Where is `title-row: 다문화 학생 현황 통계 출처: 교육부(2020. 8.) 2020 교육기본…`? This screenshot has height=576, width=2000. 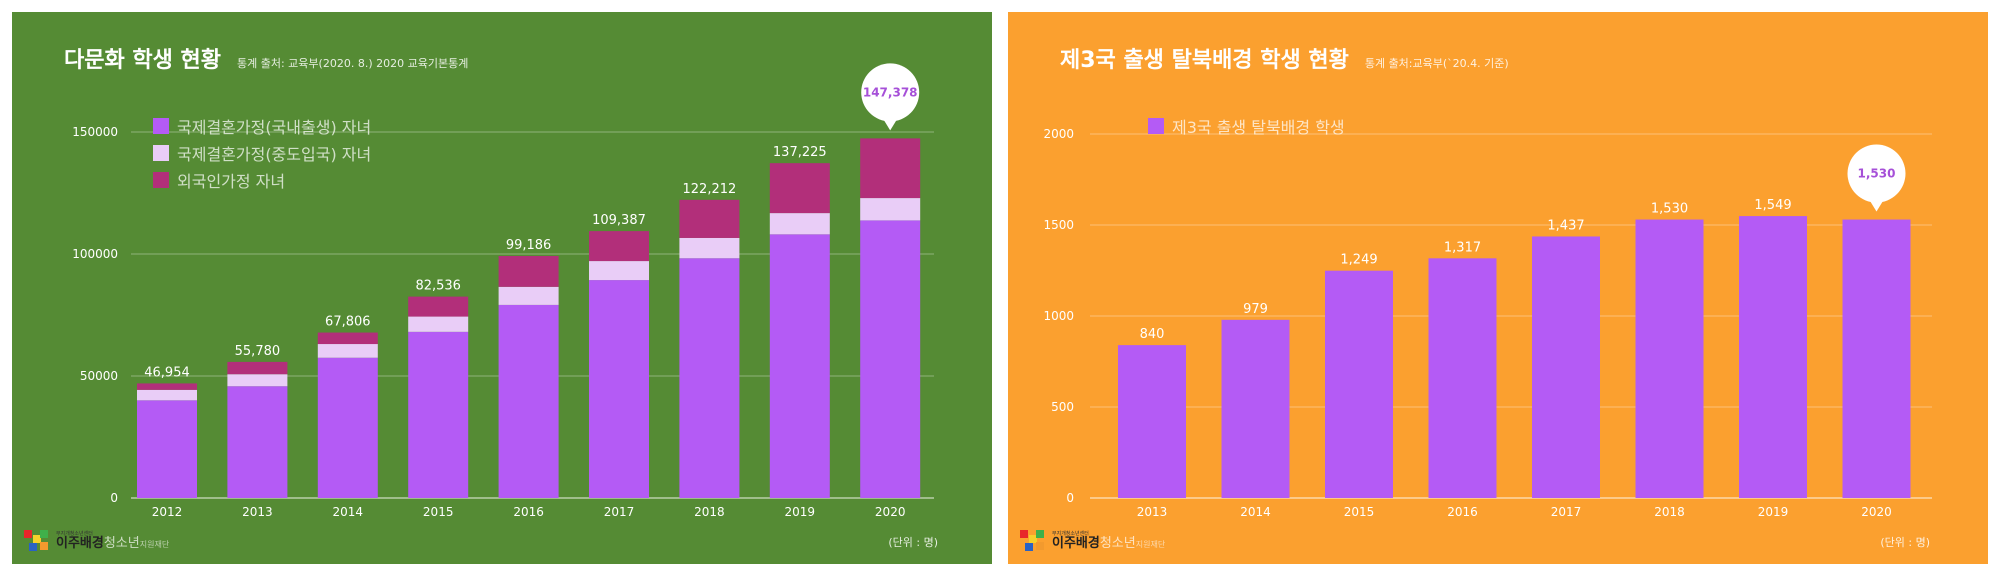
title-row: 다문화 학생 현황 통계 출처: 교육부(2020. 8.) 2020 교육기본… is located at coordinates (266, 58).